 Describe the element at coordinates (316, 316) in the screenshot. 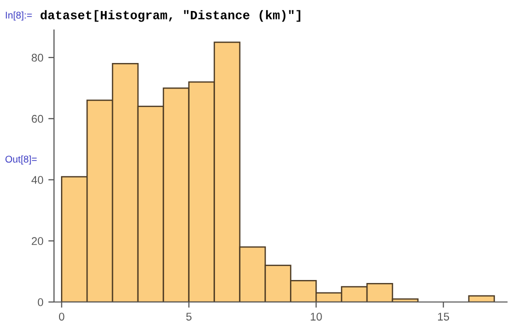

I see `x-tick-label: 10` at that location.